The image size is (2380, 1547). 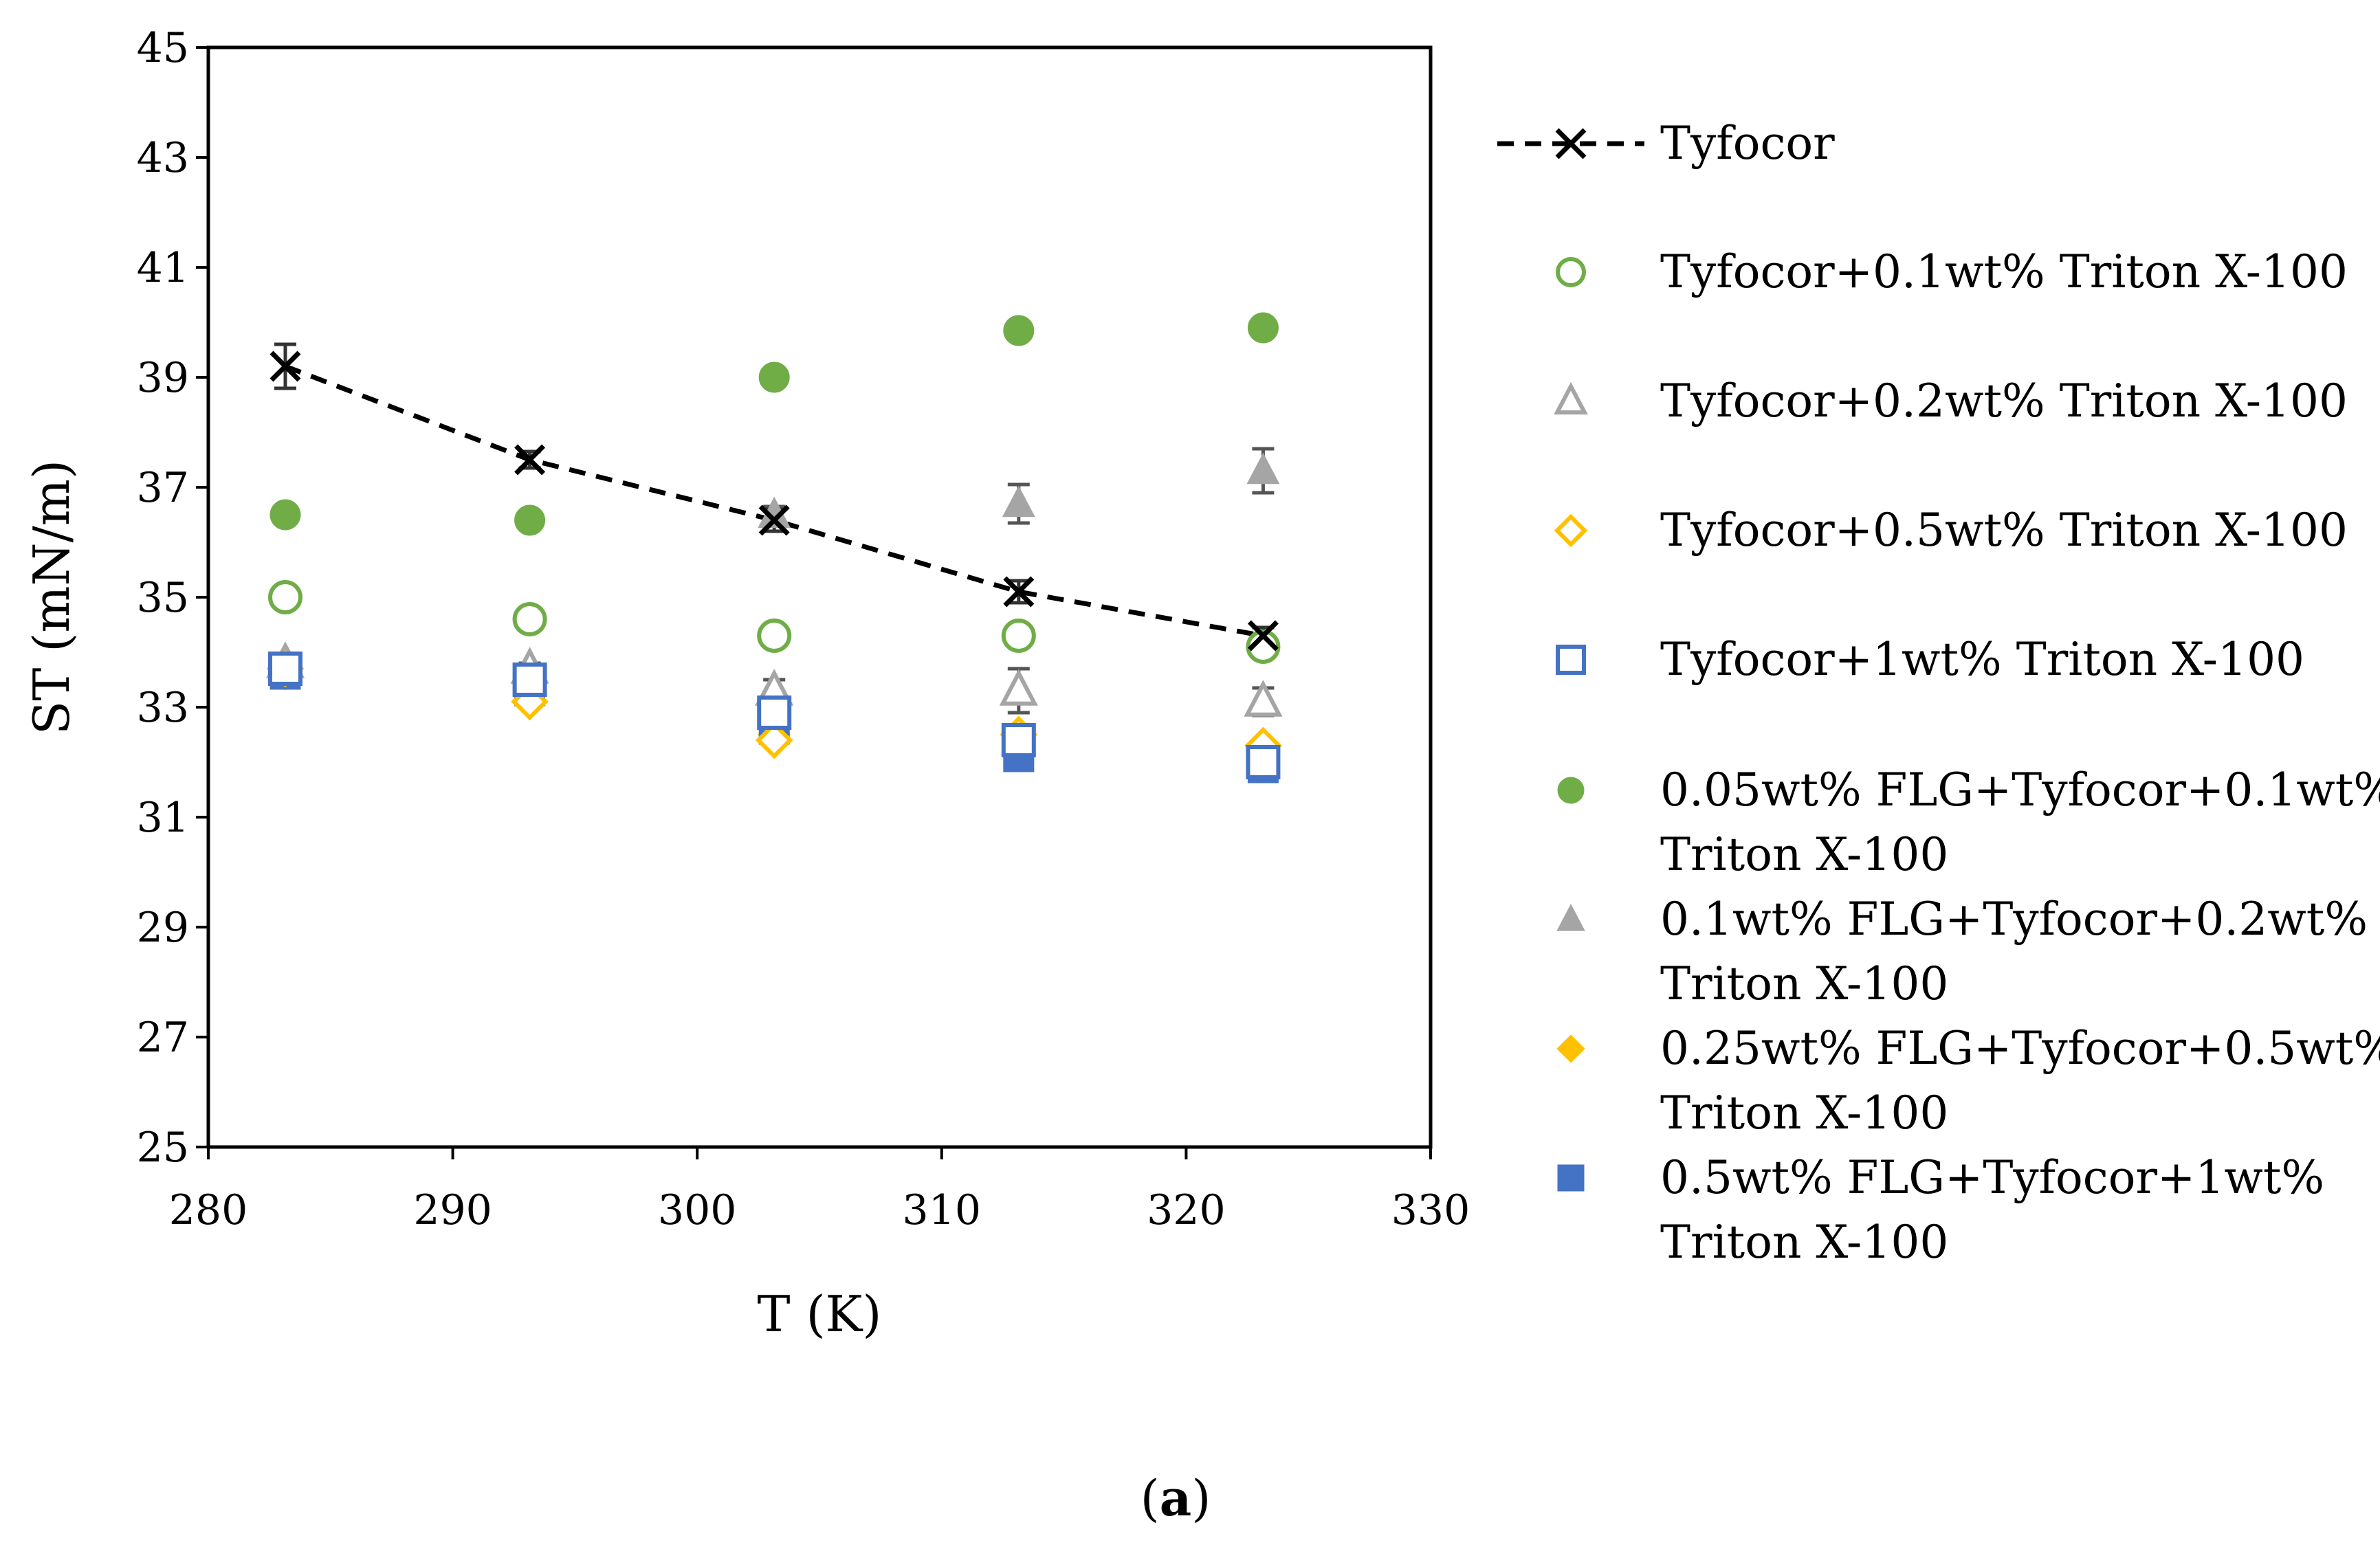 I want to click on caption-open-paren: (, so click(x=1150, y=1498).